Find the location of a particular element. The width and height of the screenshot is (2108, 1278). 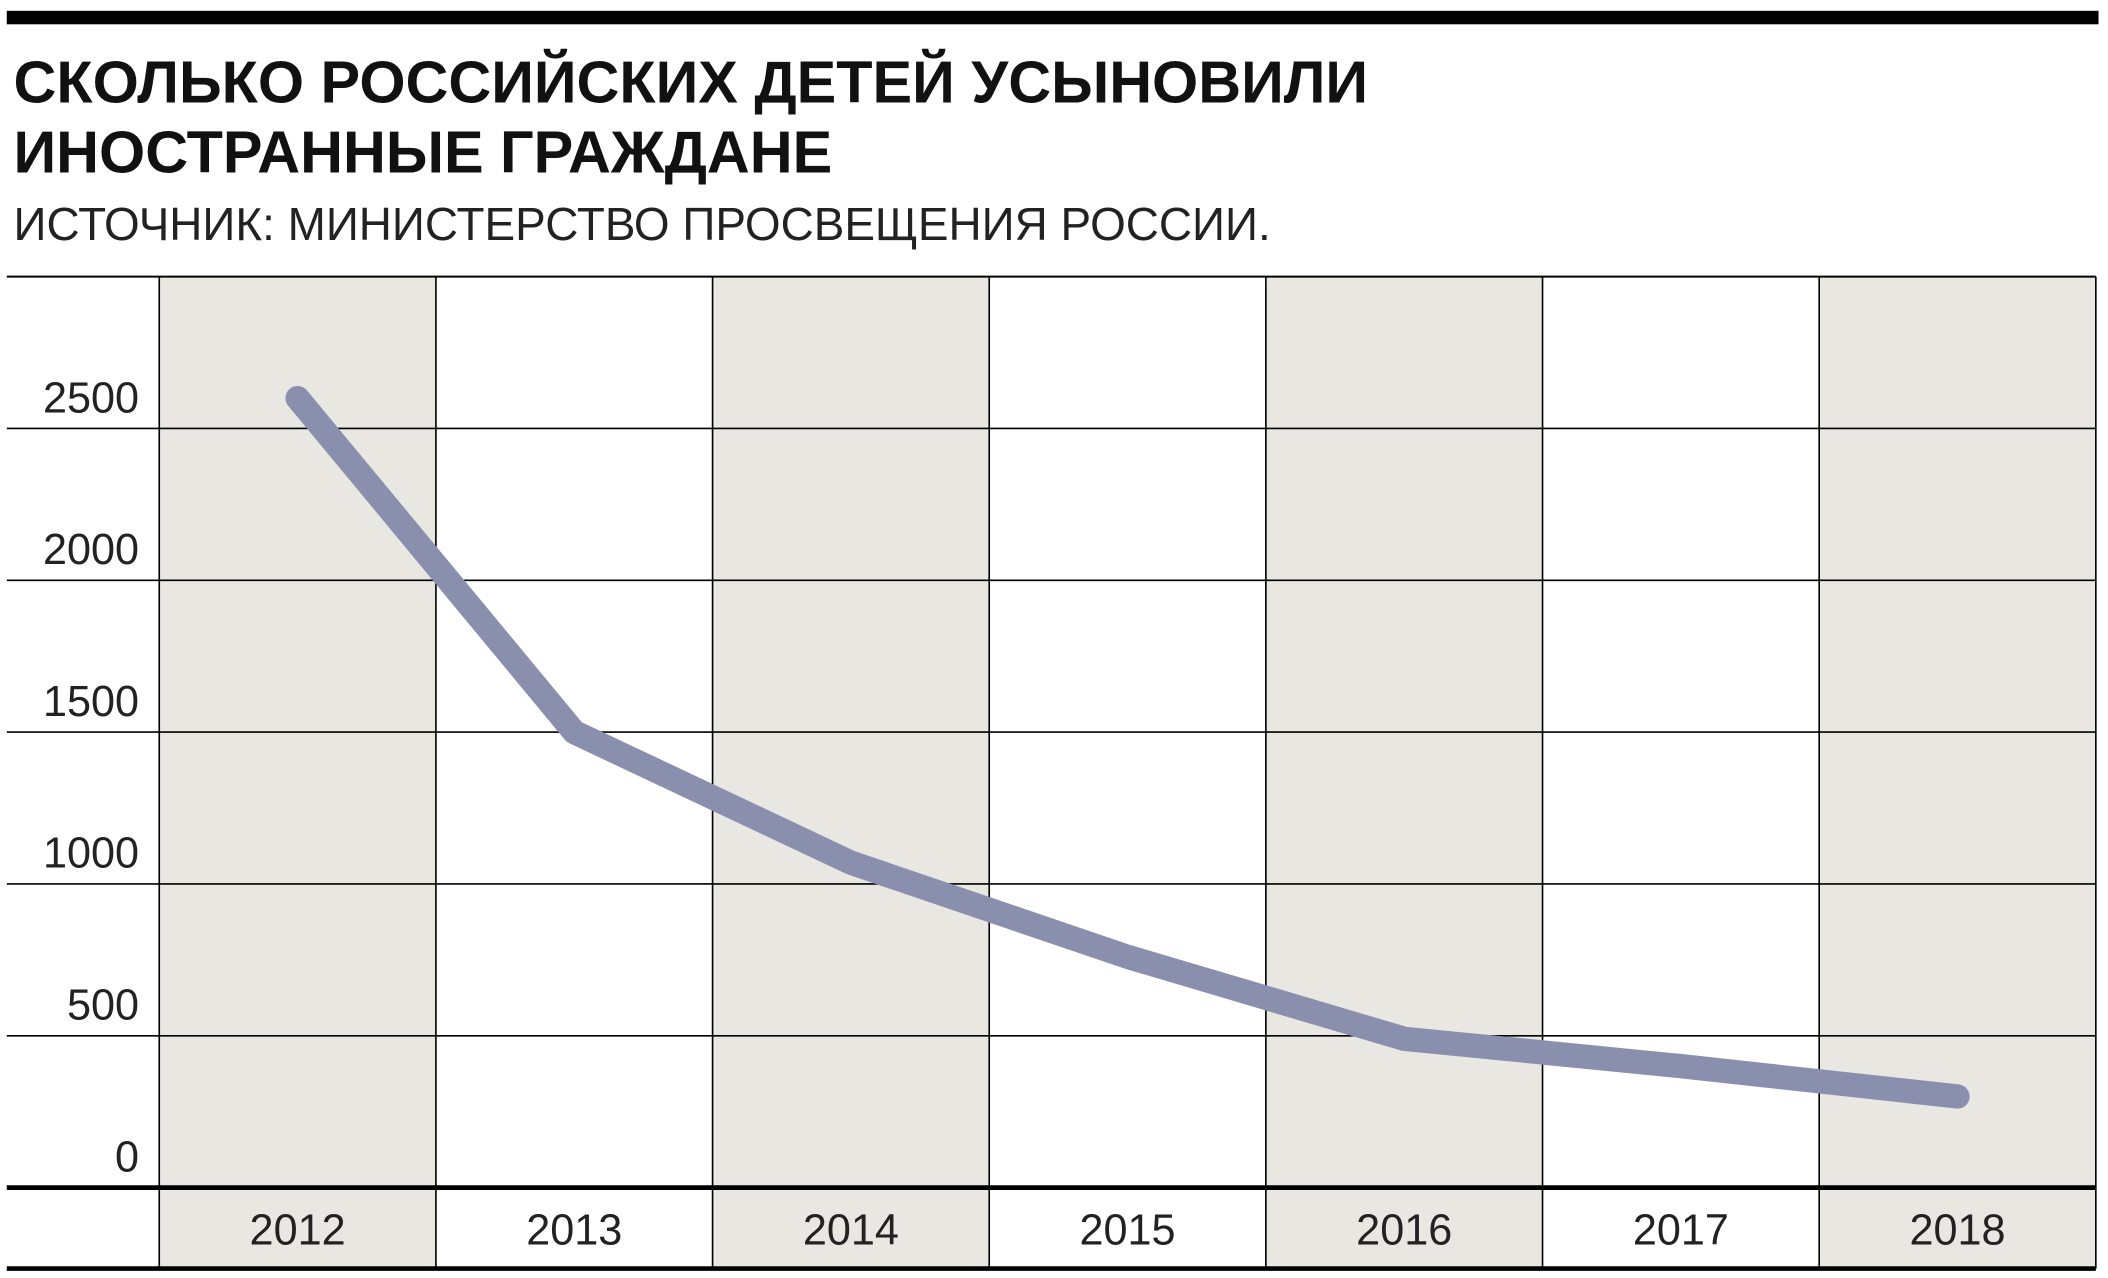

x-tick-label: 2016 is located at coordinates (1404, 1230).